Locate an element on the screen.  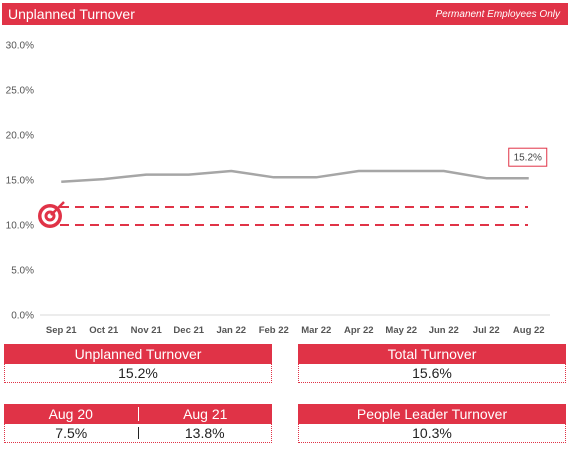
y-tick-label: 20.0% is located at coordinates (20, 136).